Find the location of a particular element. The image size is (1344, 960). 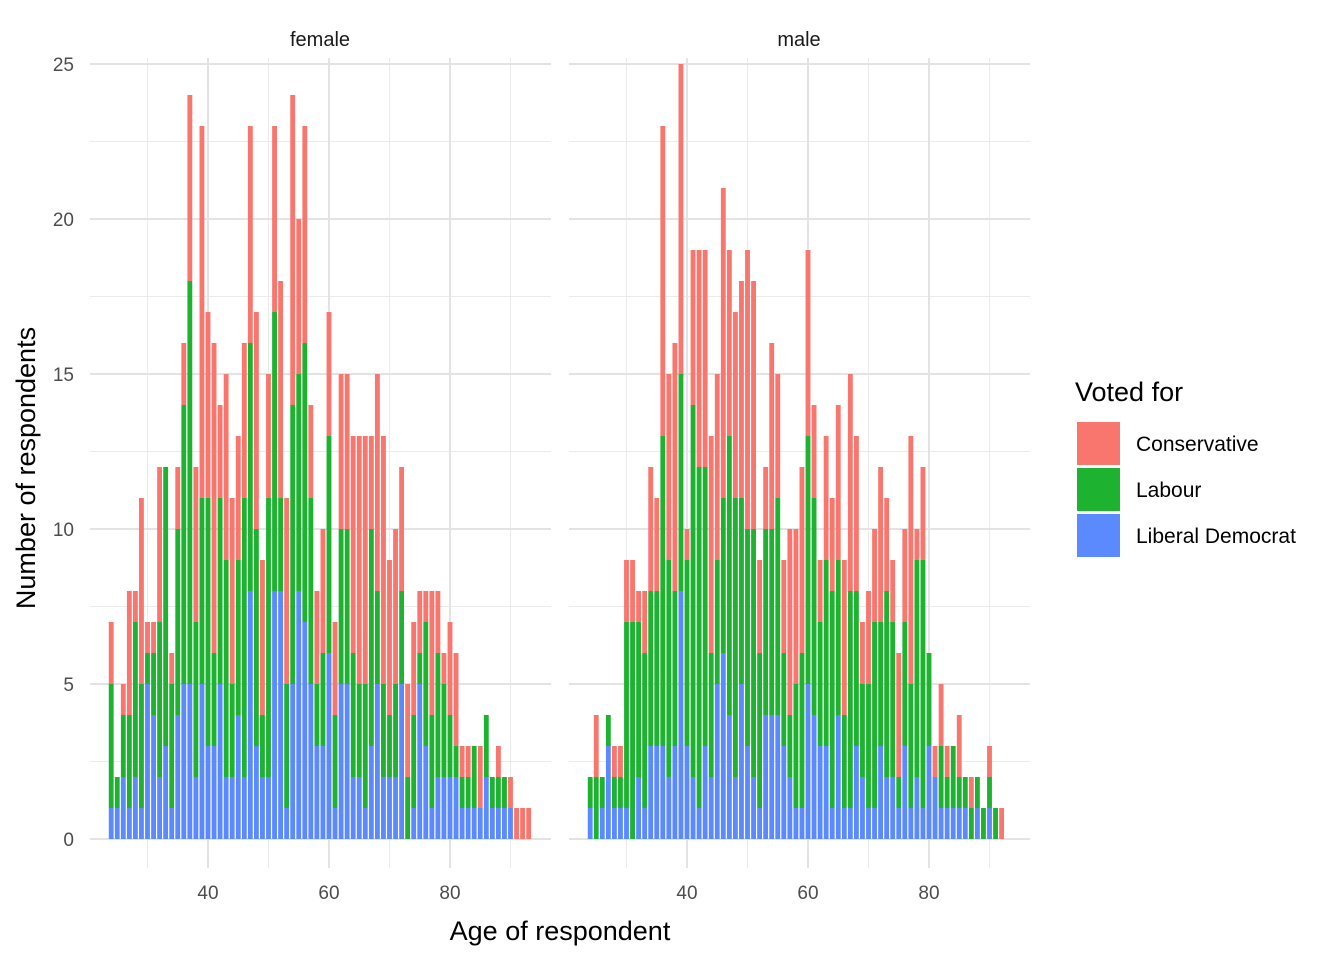

legend-label-labour: Labour is located at coordinates (1168, 490).